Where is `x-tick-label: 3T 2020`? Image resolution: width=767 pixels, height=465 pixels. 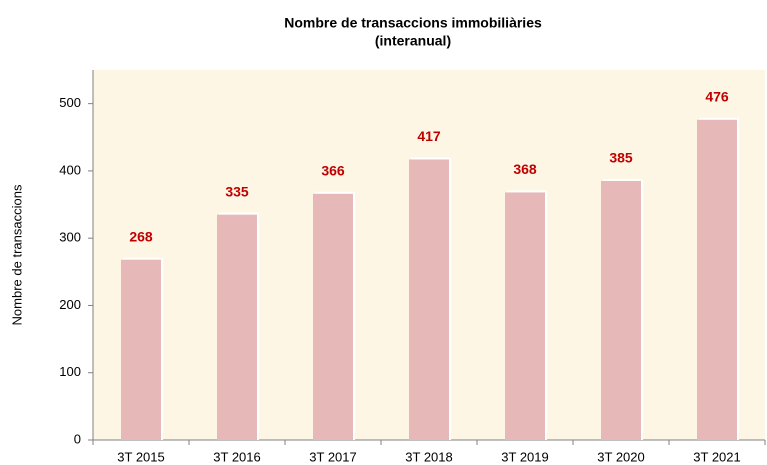 x-tick-label: 3T 2020 is located at coordinates (620, 456).